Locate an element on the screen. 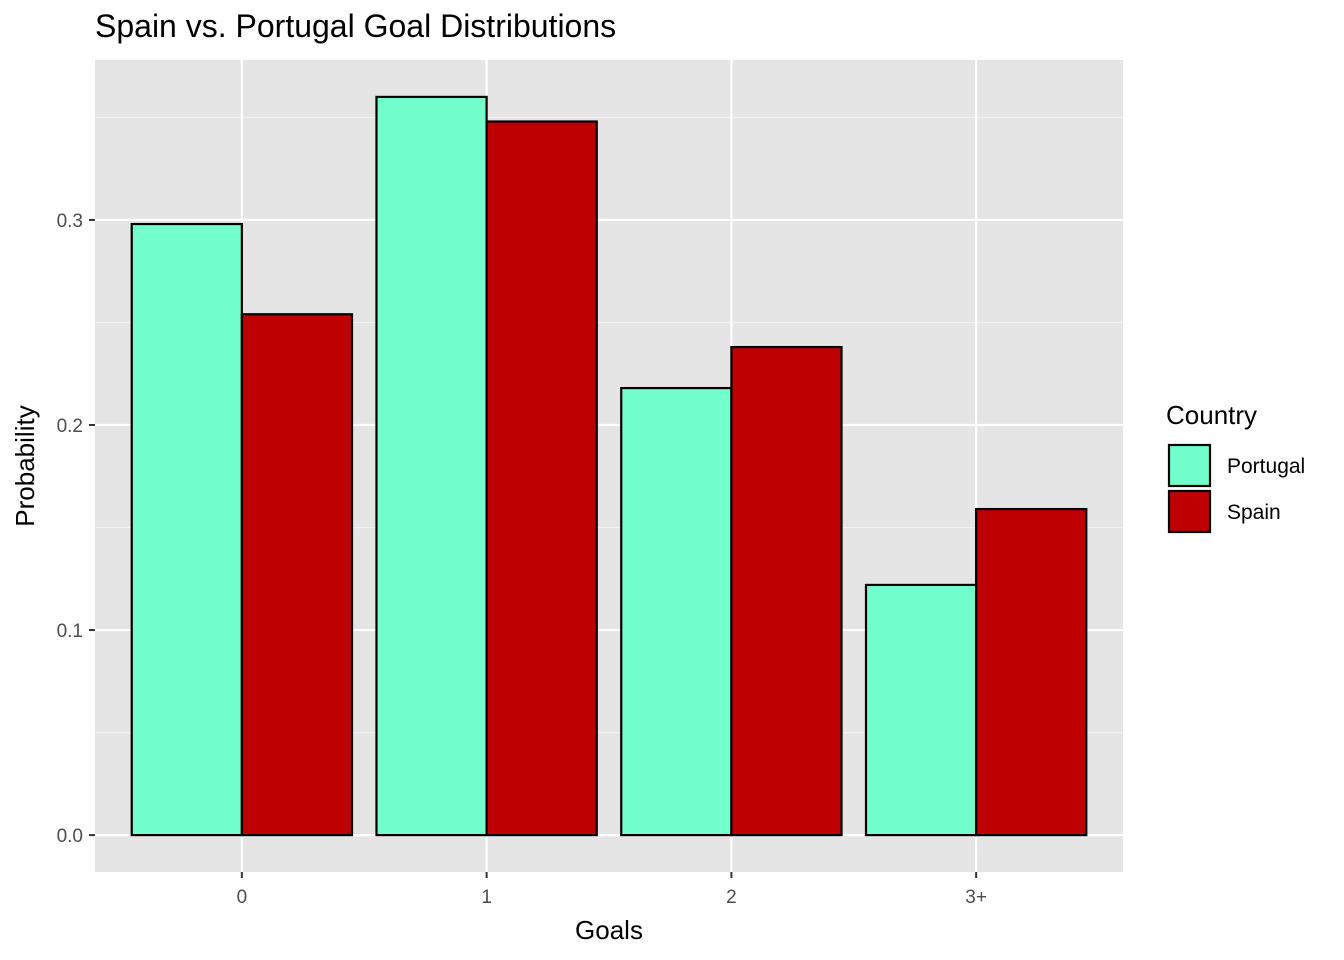 Image resolution: width=1344 pixels, height=960 pixels. legend-label-spain: Spain is located at coordinates (1254, 512).